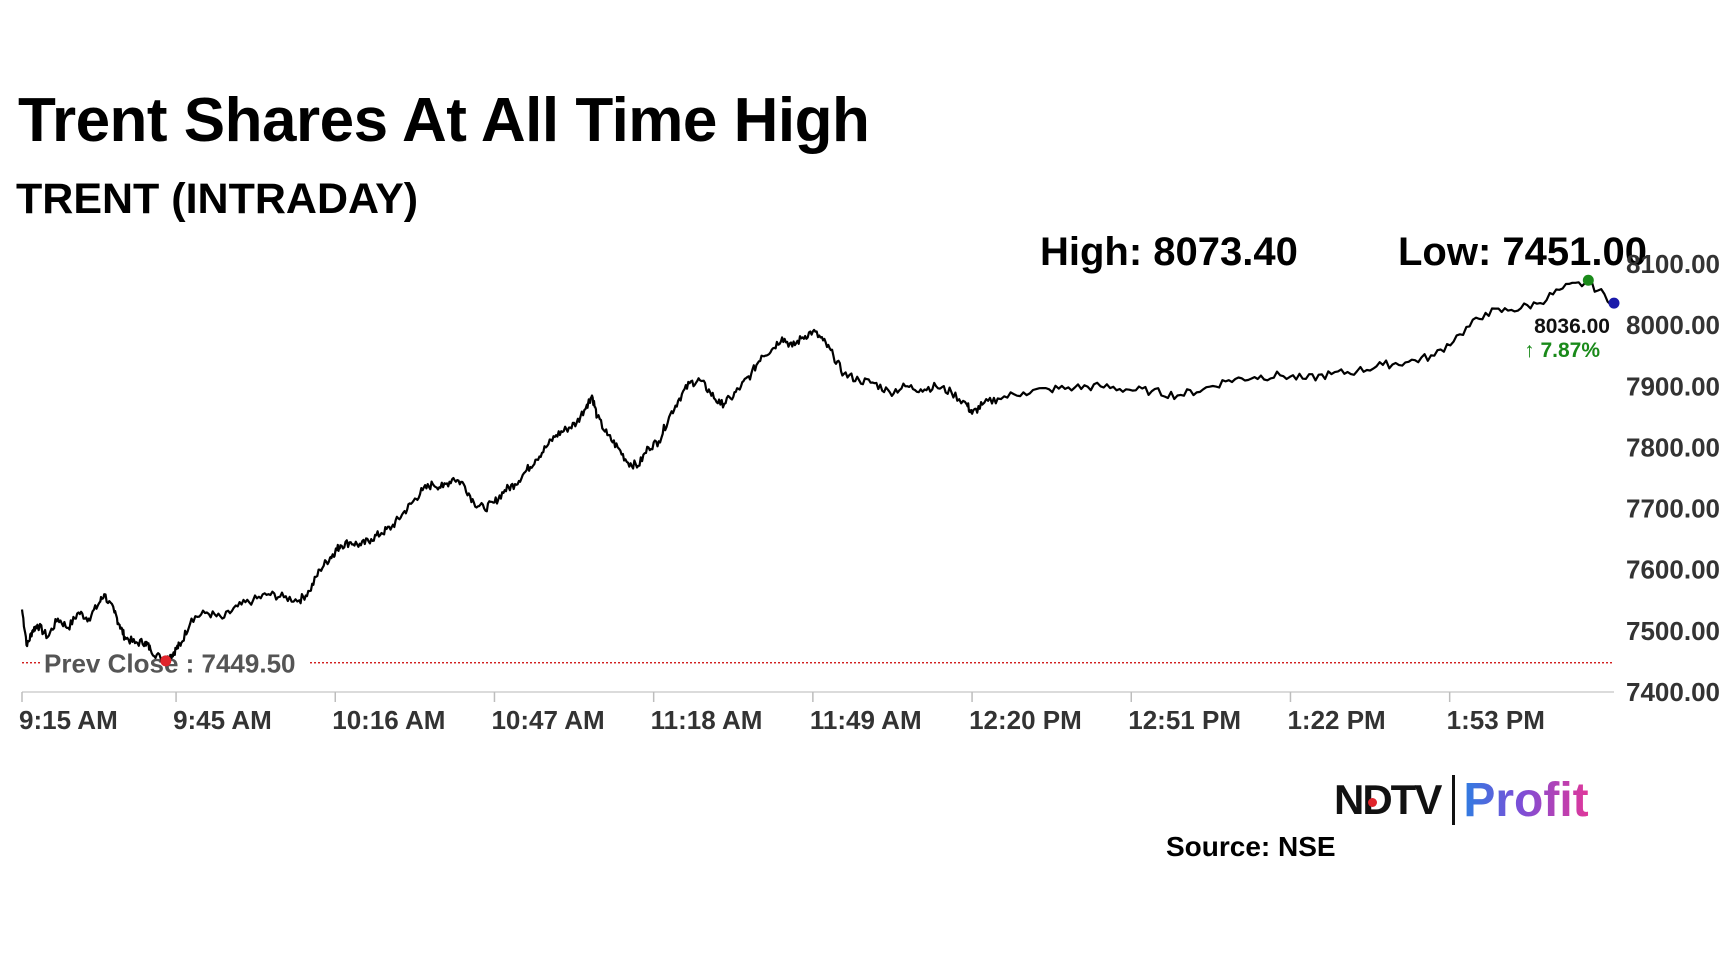 This screenshot has height=972, width=1728. What do you see at coordinates (1496, 720) in the screenshot?
I see `x-tick-label: 1:53 PM` at bounding box center [1496, 720].